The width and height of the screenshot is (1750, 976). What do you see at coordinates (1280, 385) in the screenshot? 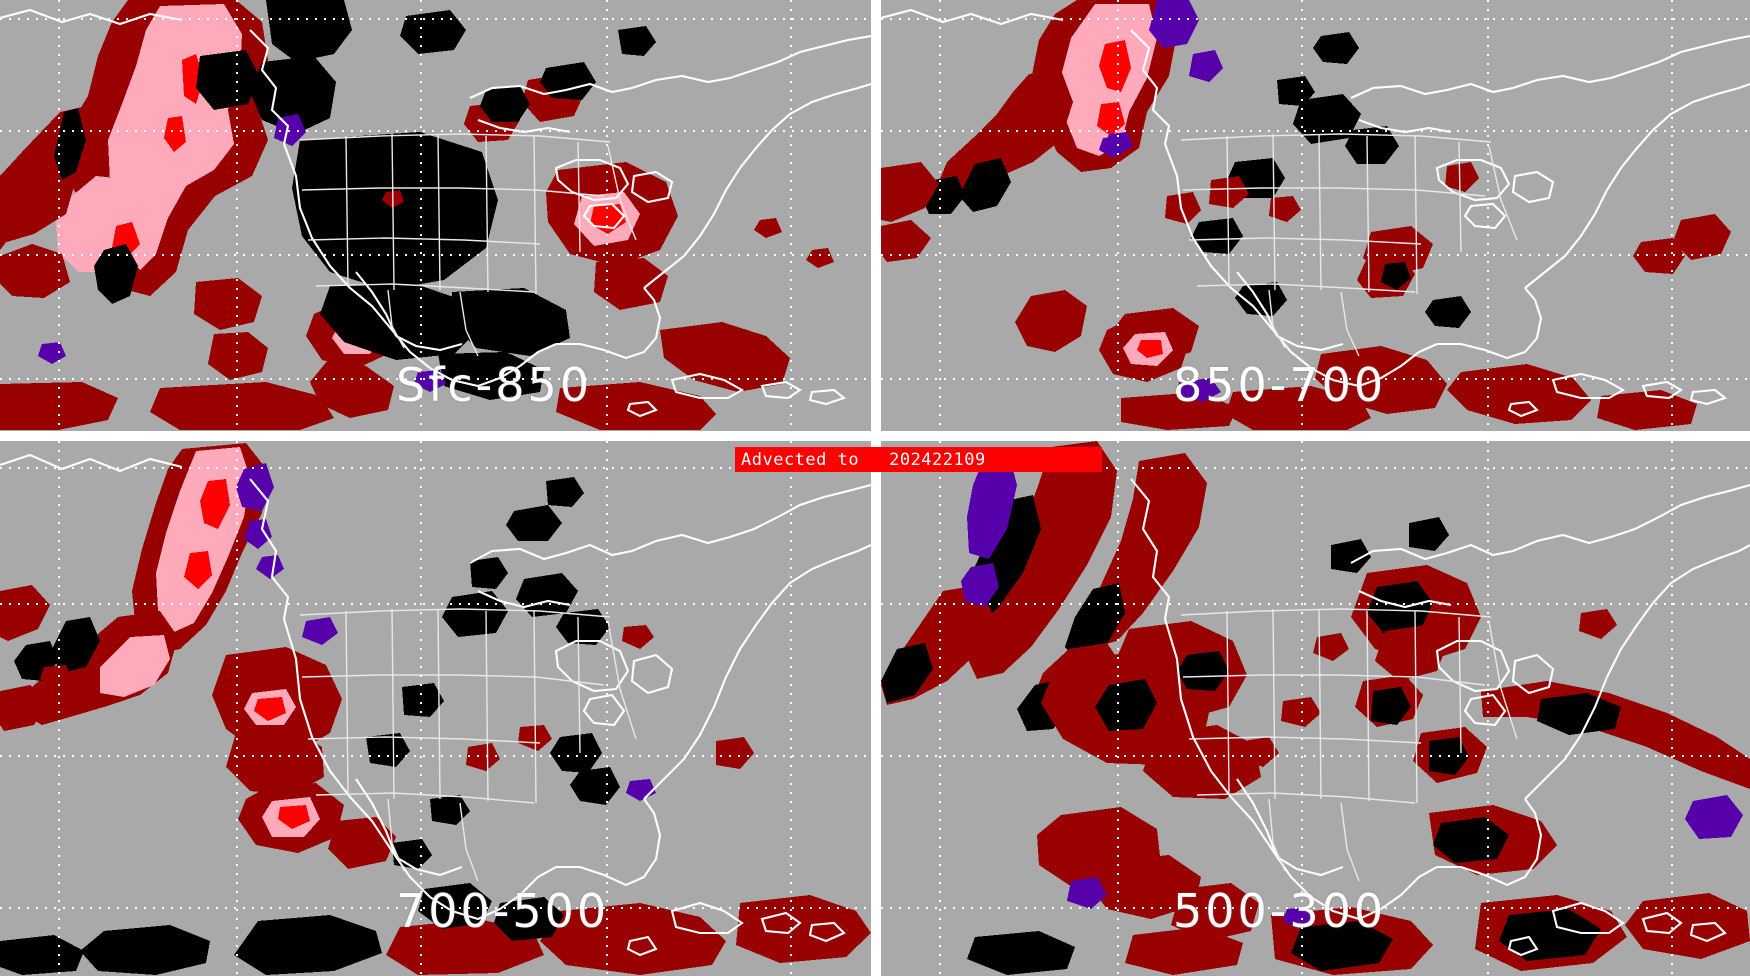
I see `panel-label-850-700: 850-700` at bounding box center [1280, 385].